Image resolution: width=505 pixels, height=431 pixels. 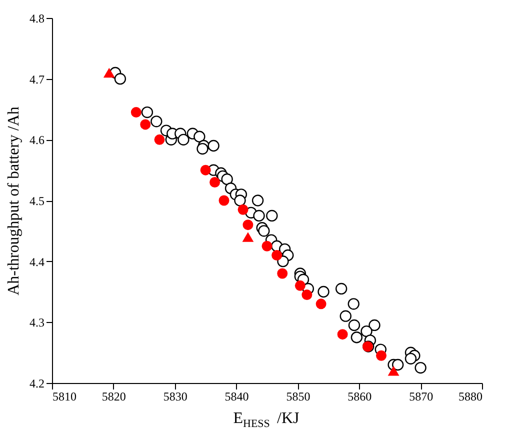 What do you see at coordinates (470, 397) in the screenshot?
I see `x-tick-label: 5880` at bounding box center [470, 397].